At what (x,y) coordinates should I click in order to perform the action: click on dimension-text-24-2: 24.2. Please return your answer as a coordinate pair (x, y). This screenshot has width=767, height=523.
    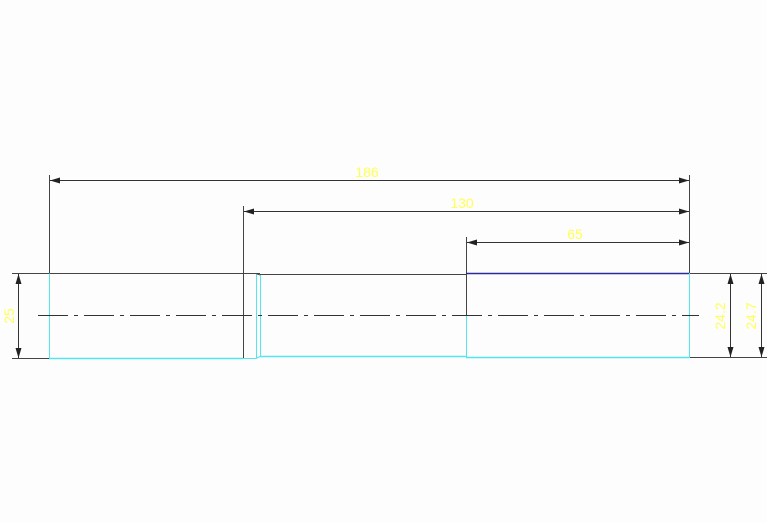
    Looking at the image, I should click on (720, 315).